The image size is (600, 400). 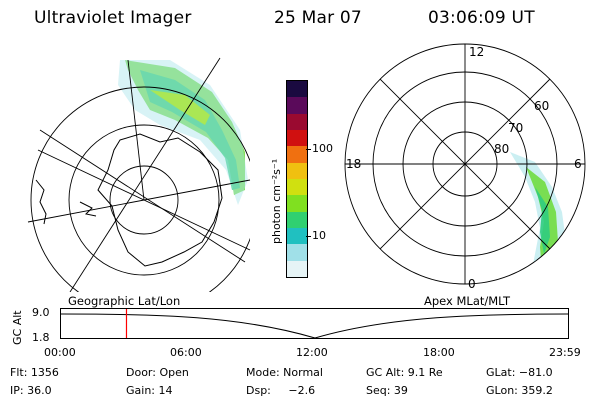 I want to click on lat-label-80: 80, so click(x=501, y=149).